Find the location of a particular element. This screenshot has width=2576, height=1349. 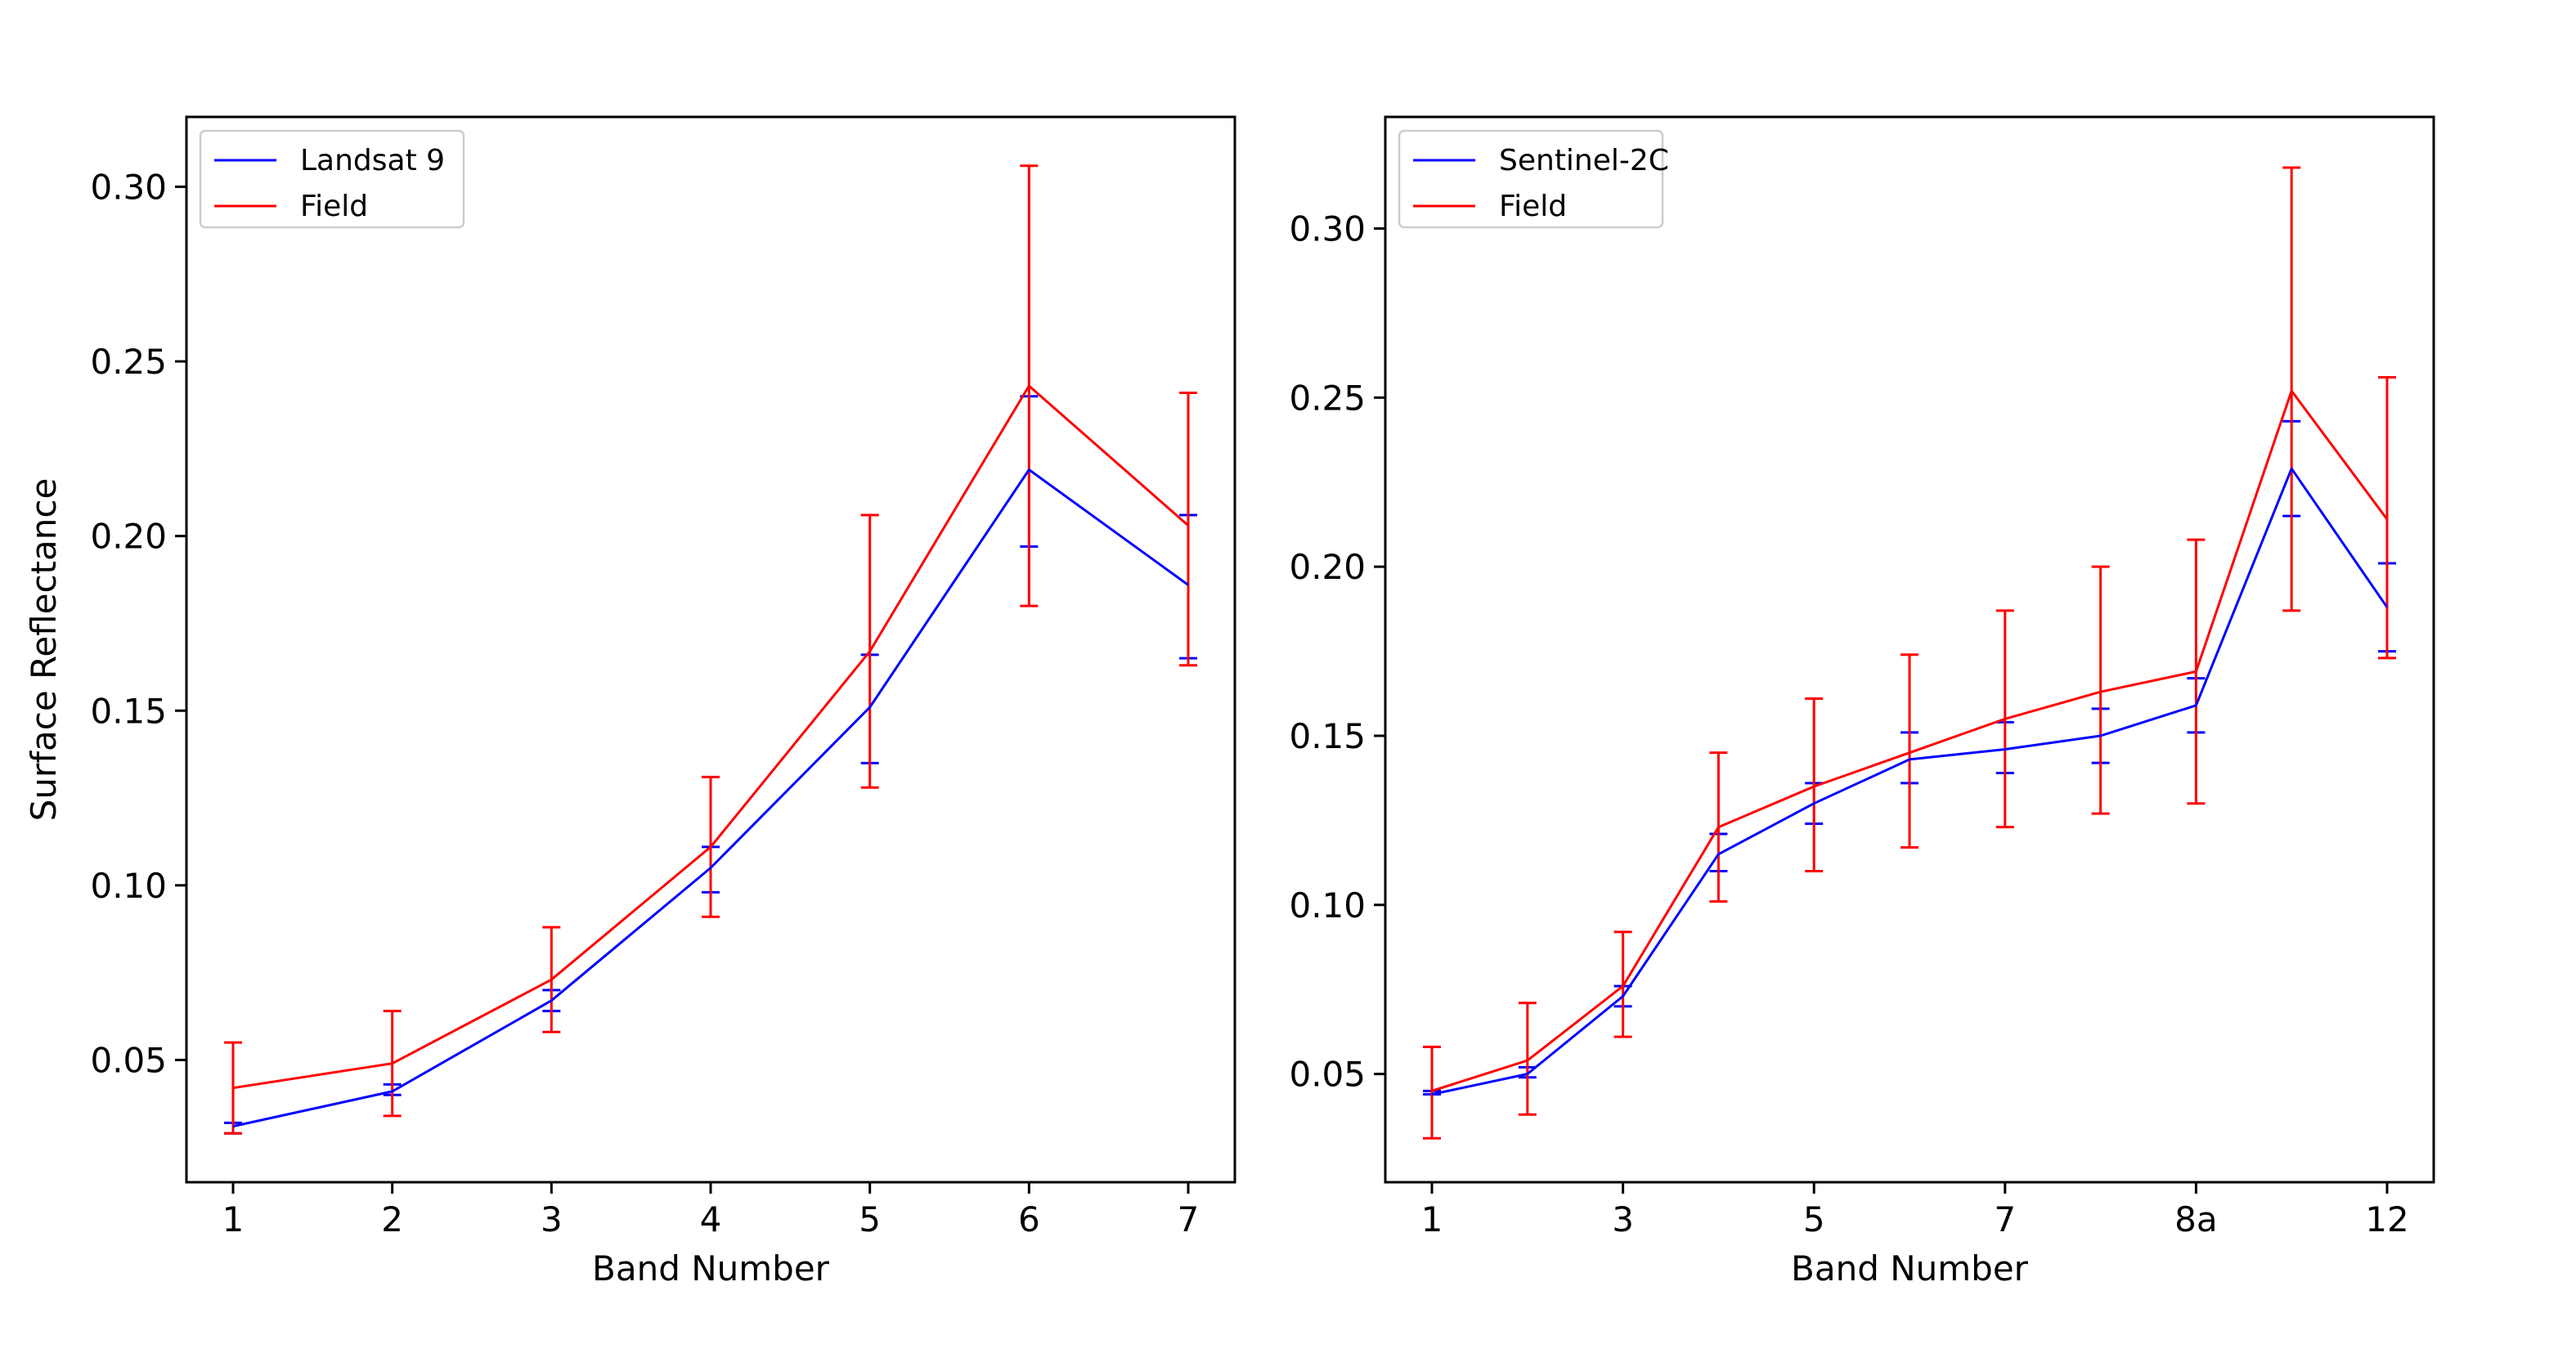

legend-sentinel: Sentinel-2C Field is located at coordinates (1533, 179).